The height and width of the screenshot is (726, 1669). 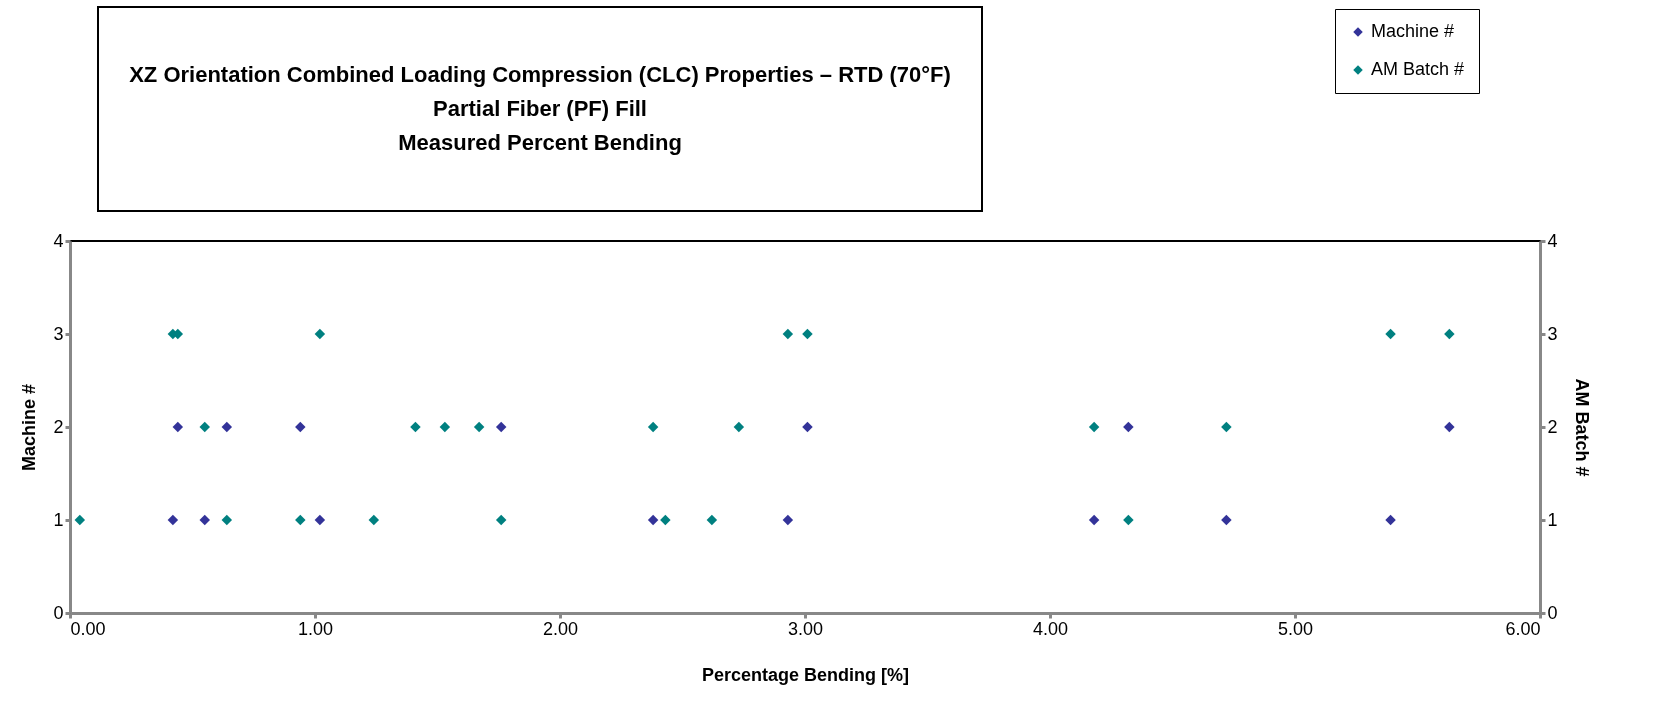 I want to click on y-axis-title: Machine #, so click(x=29, y=427).